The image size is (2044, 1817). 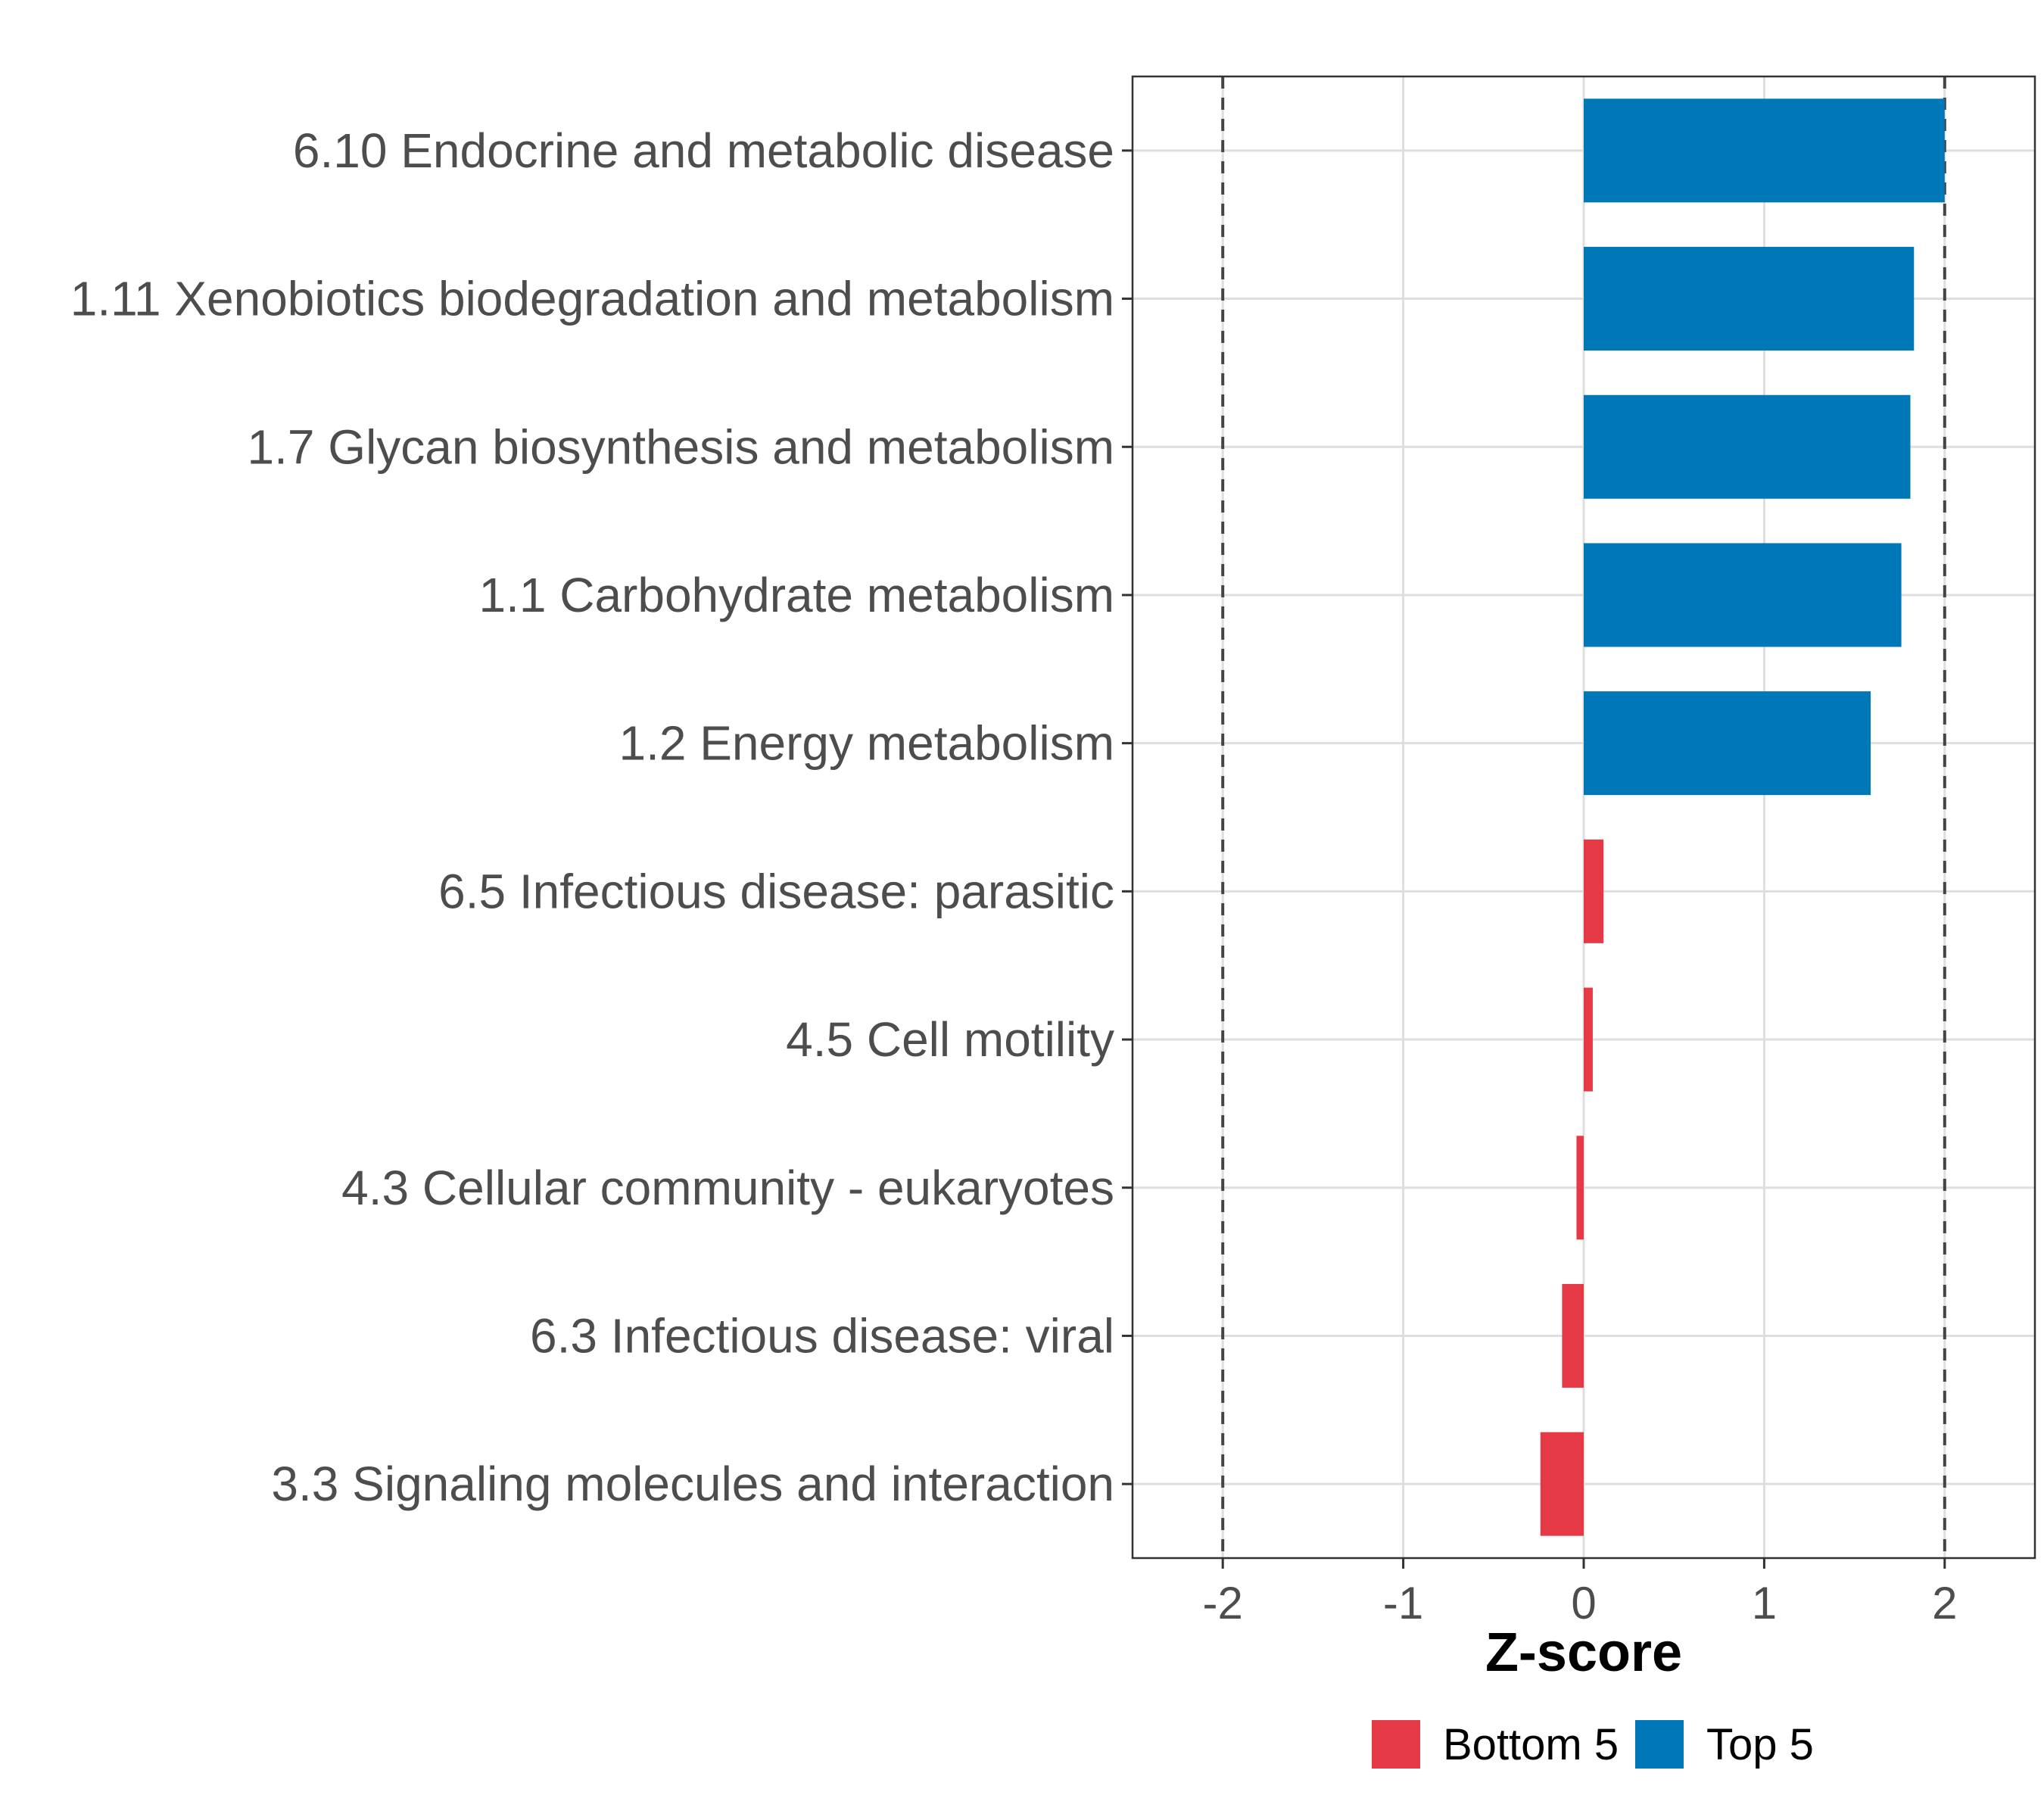 I want to click on y-tick-label: 1.7 Glycan biosynthesis and metabolism, so click(x=681, y=446).